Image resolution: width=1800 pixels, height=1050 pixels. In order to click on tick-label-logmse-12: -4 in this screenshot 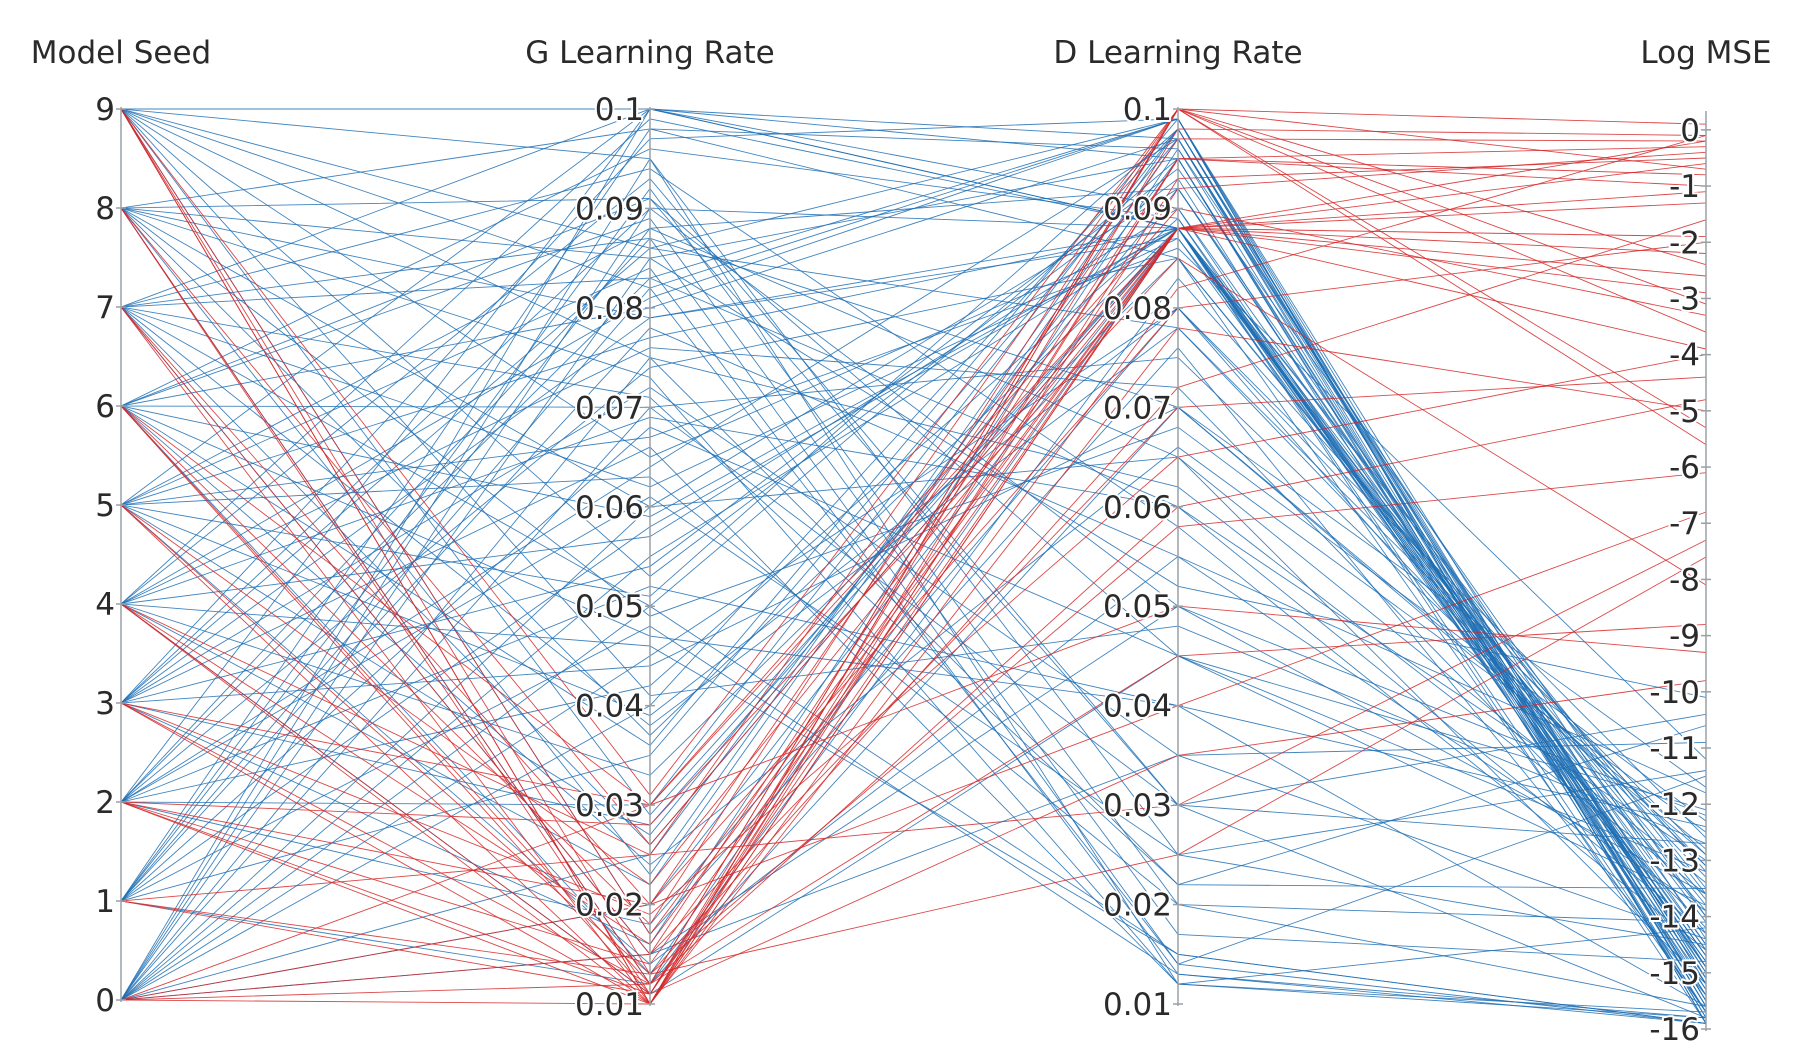, I will do `click(1684, 356)`.